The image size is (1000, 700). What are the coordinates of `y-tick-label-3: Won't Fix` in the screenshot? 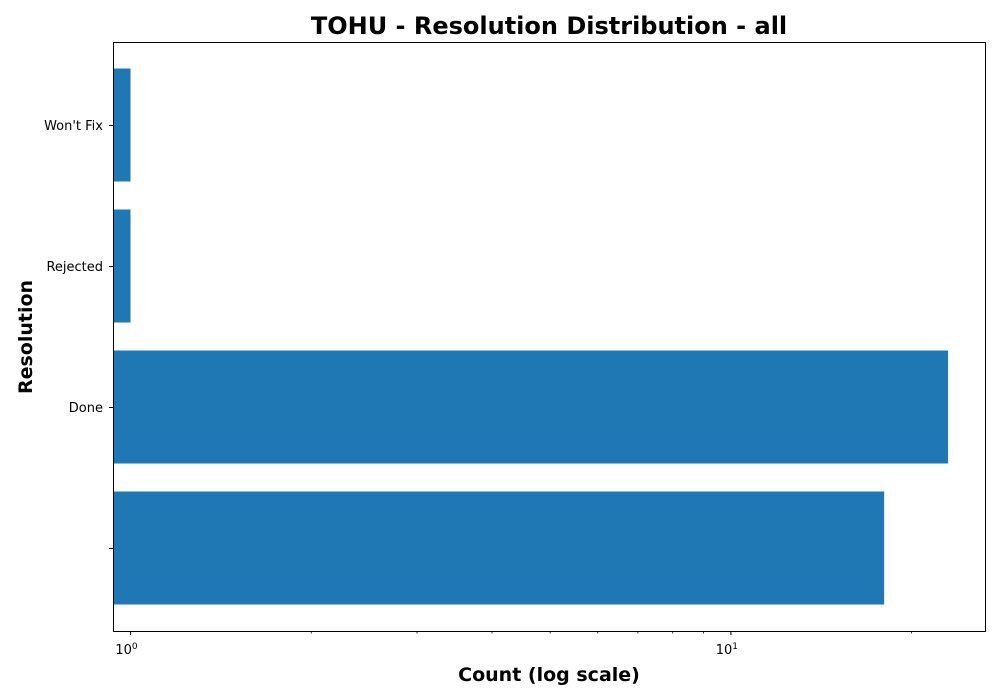 It's located at (73, 126).